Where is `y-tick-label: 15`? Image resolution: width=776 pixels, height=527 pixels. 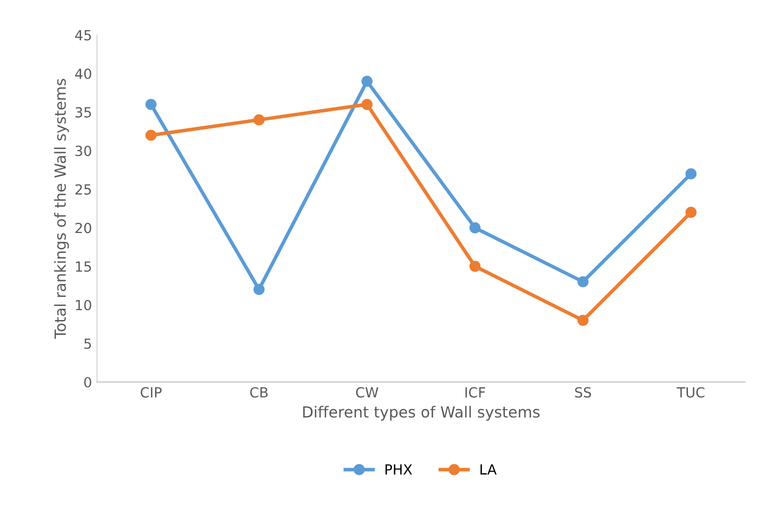
y-tick-label: 15 is located at coordinates (83, 266).